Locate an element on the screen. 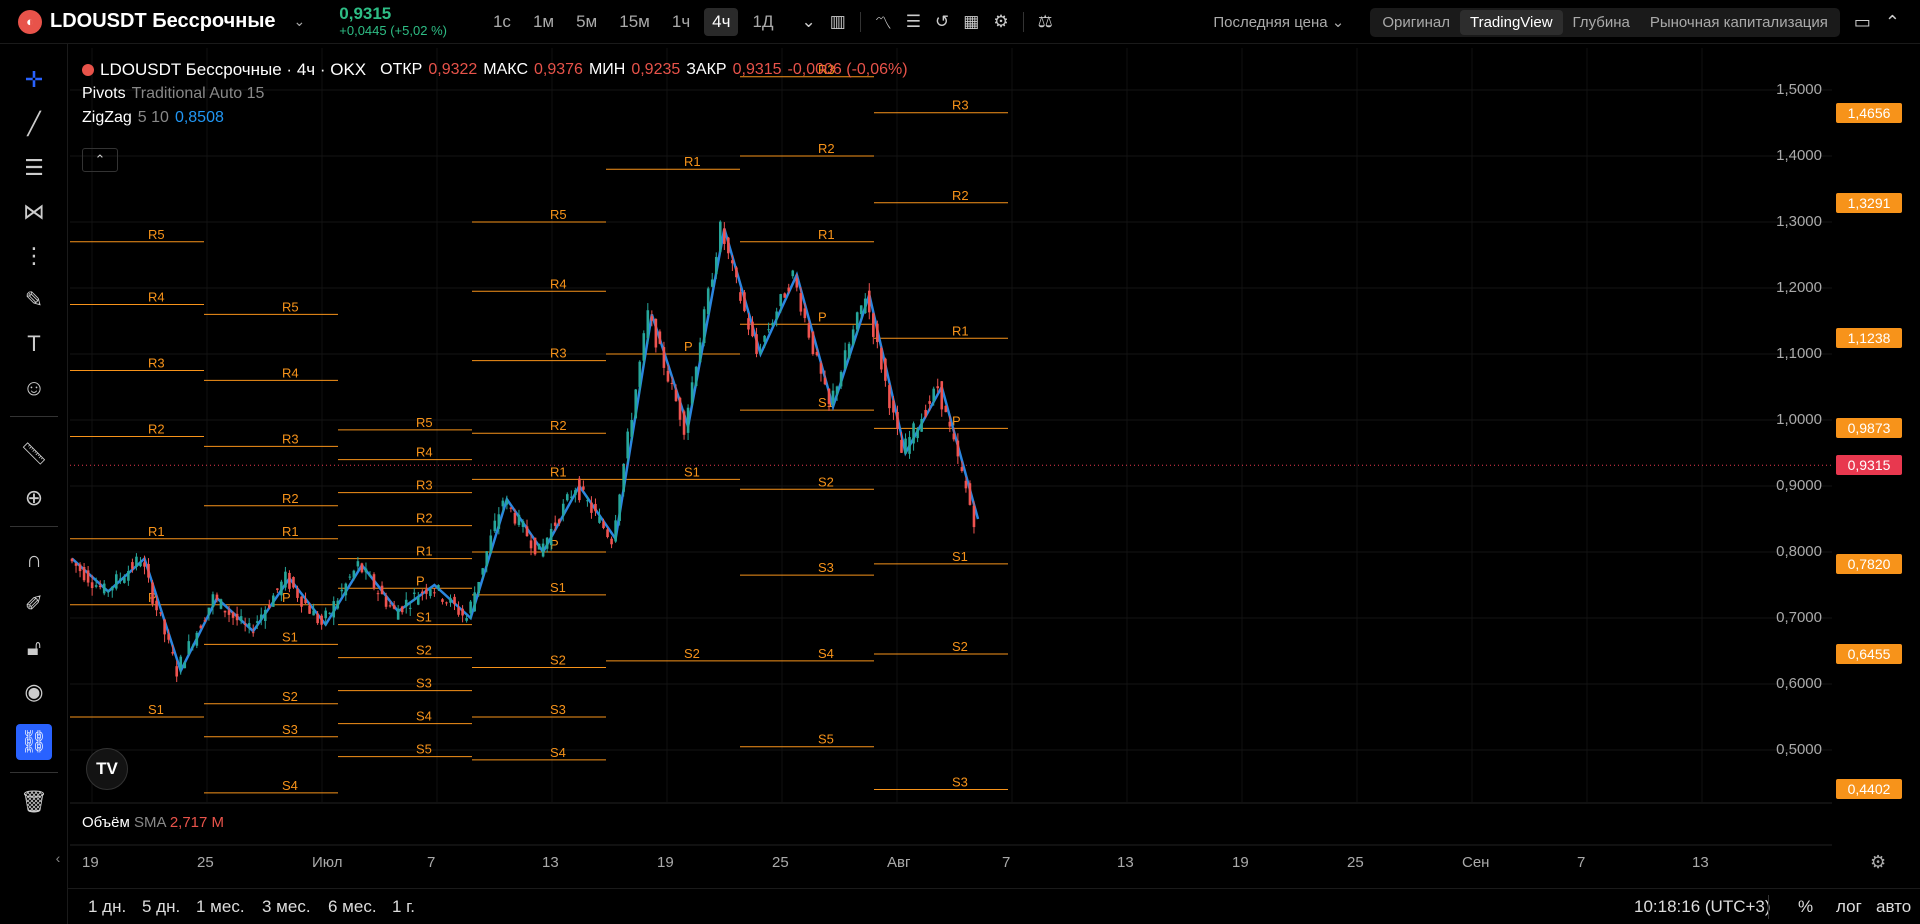 The image size is (1920, 924). pivot-label: R1 is located at coordinates (156, 531).